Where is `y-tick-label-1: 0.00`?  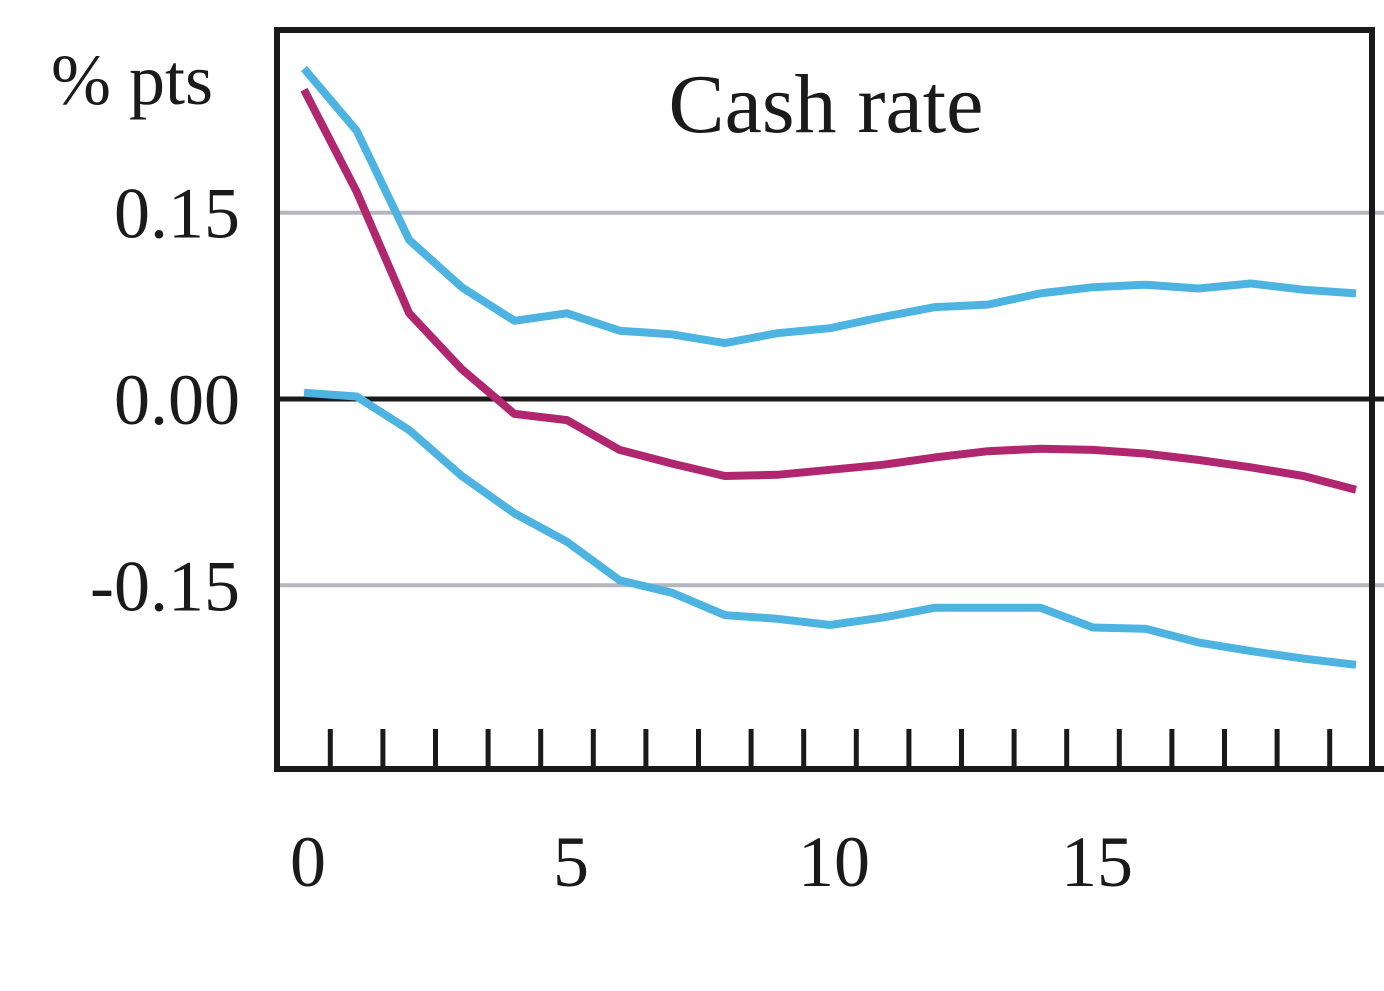
y-tick-label-1: 0.00 is located at coordinates (177, 400).